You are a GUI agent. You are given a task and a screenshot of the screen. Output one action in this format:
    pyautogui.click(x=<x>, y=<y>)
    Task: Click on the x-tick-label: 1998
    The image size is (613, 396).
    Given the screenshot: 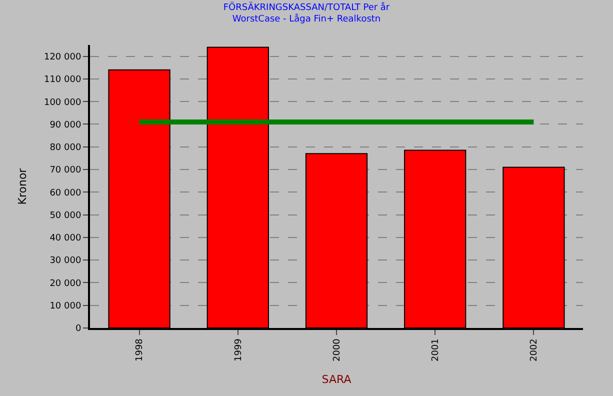 What is the action you would take?
    pyautogui.click(x=140, y=350)
    